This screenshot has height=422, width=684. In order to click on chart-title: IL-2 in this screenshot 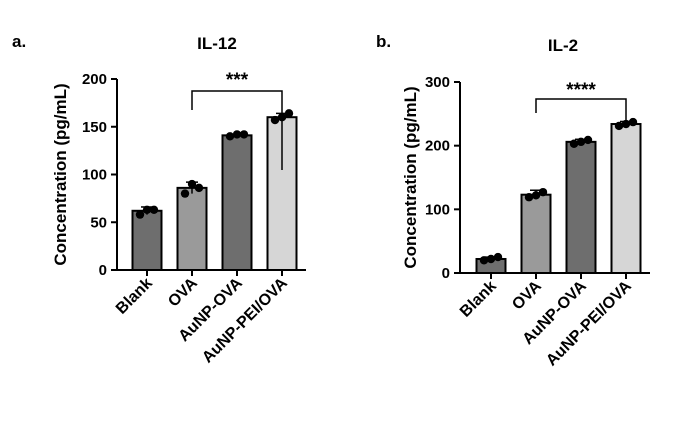, I will do `click(563, 45)`.